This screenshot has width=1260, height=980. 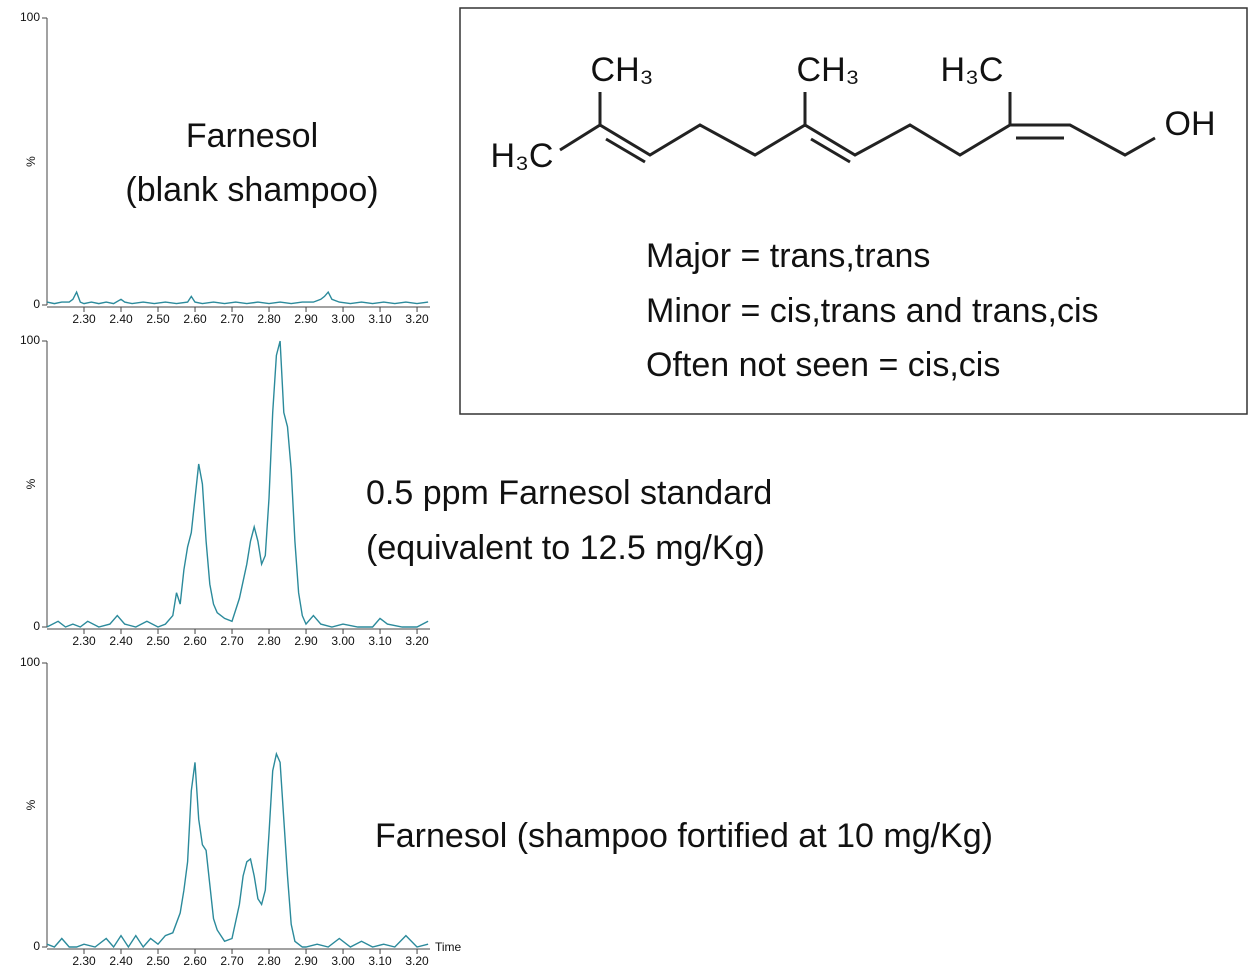 I want to click on chain-bonds, so click(x=857, y=140).